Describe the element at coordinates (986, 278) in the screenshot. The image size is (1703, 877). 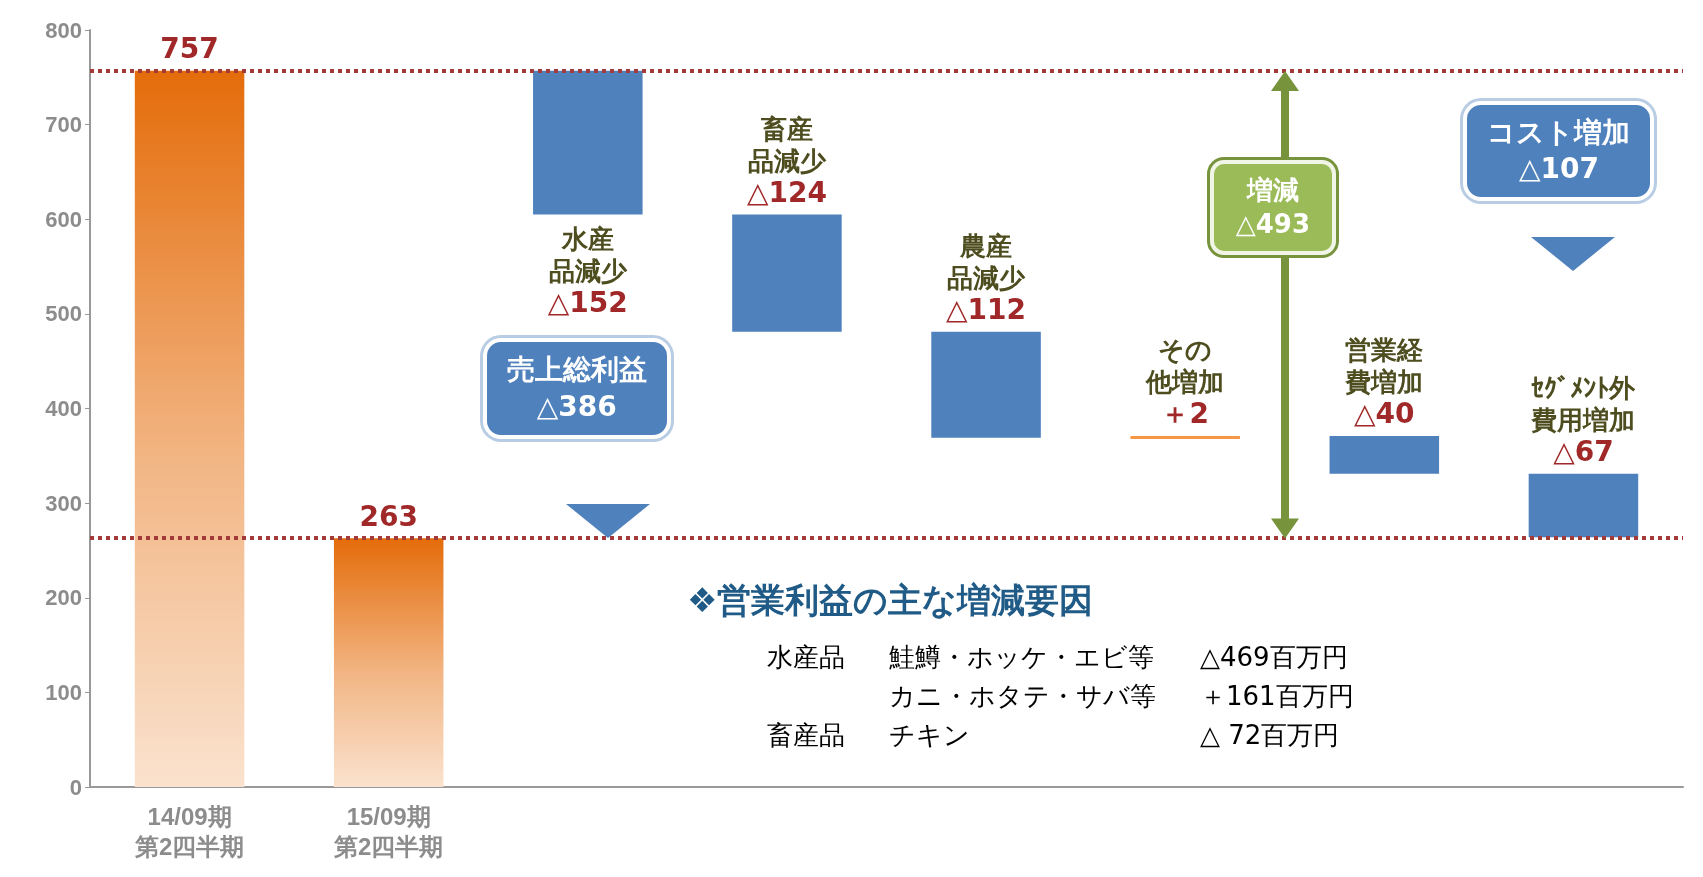
I see `data-label: 農産品減少△112` at that location.